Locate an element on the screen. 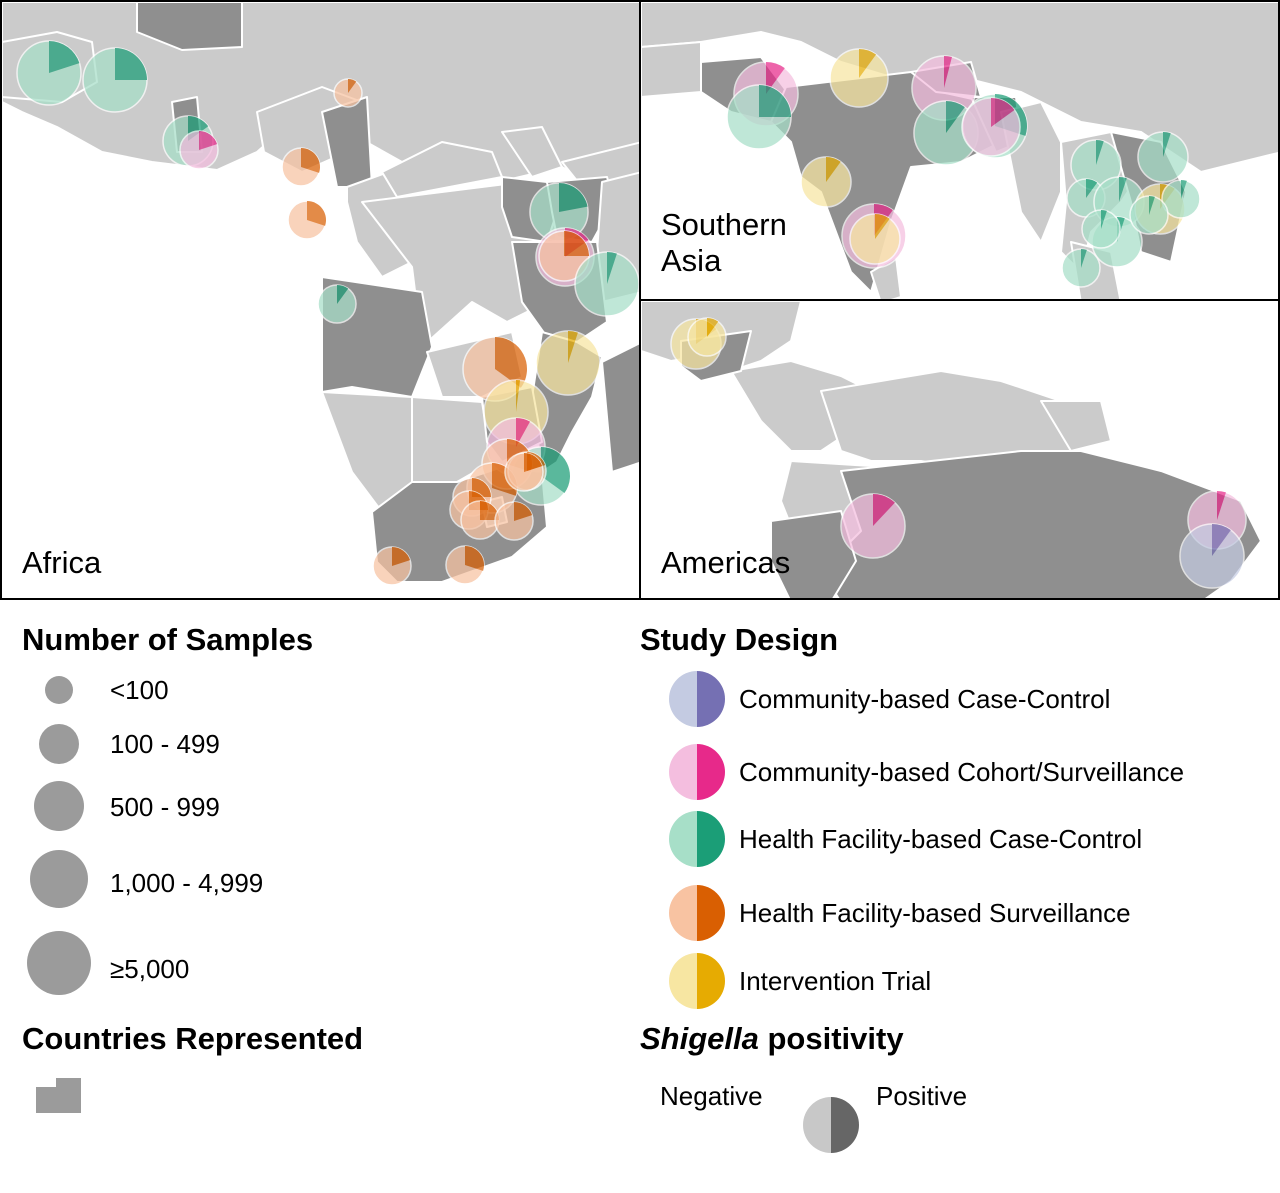 This screenshot has width=1280, height=1193. design-label-community-case-control: Community-based Case-Control is located at coordinates (925, 699).